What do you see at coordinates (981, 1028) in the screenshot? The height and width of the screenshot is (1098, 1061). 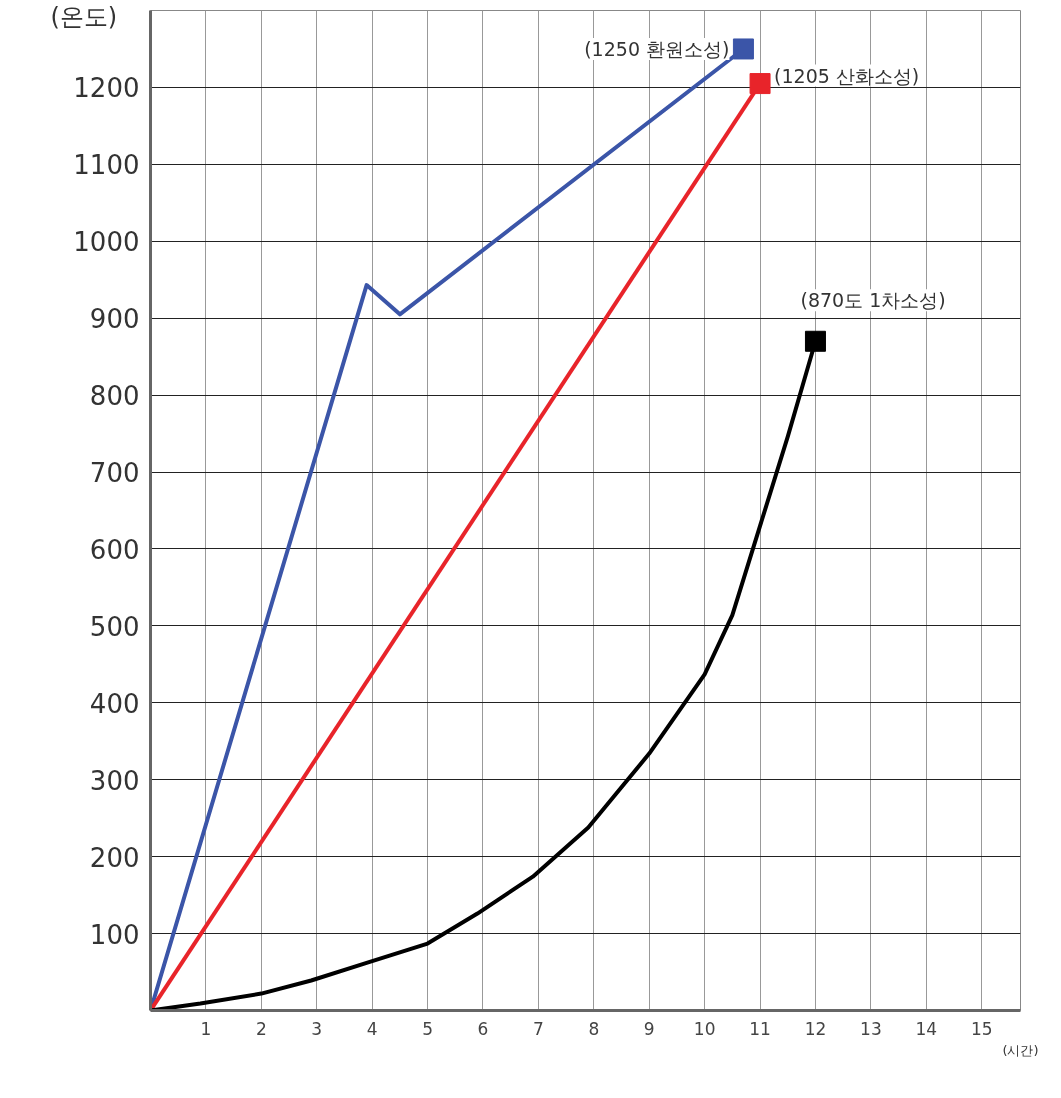 I see `x-tick-label: 15` at bounding box center [981, 1028].